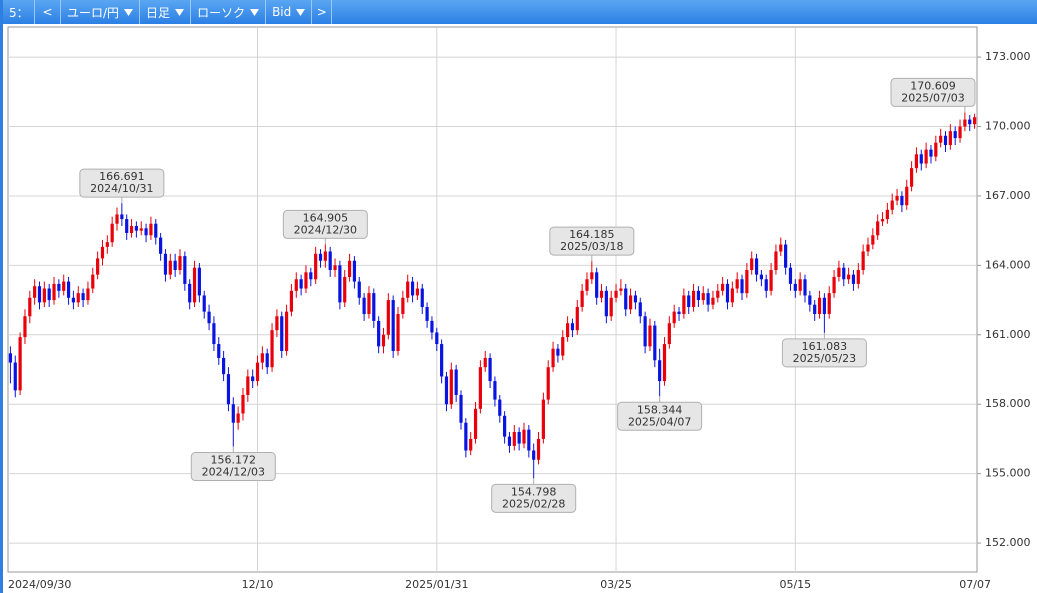 This screenshot has height=593, width=1037. What do you see at coordinates (282, 12) in the screenshot?
I see `price-label: Bid` at bounding box center [282, 12].